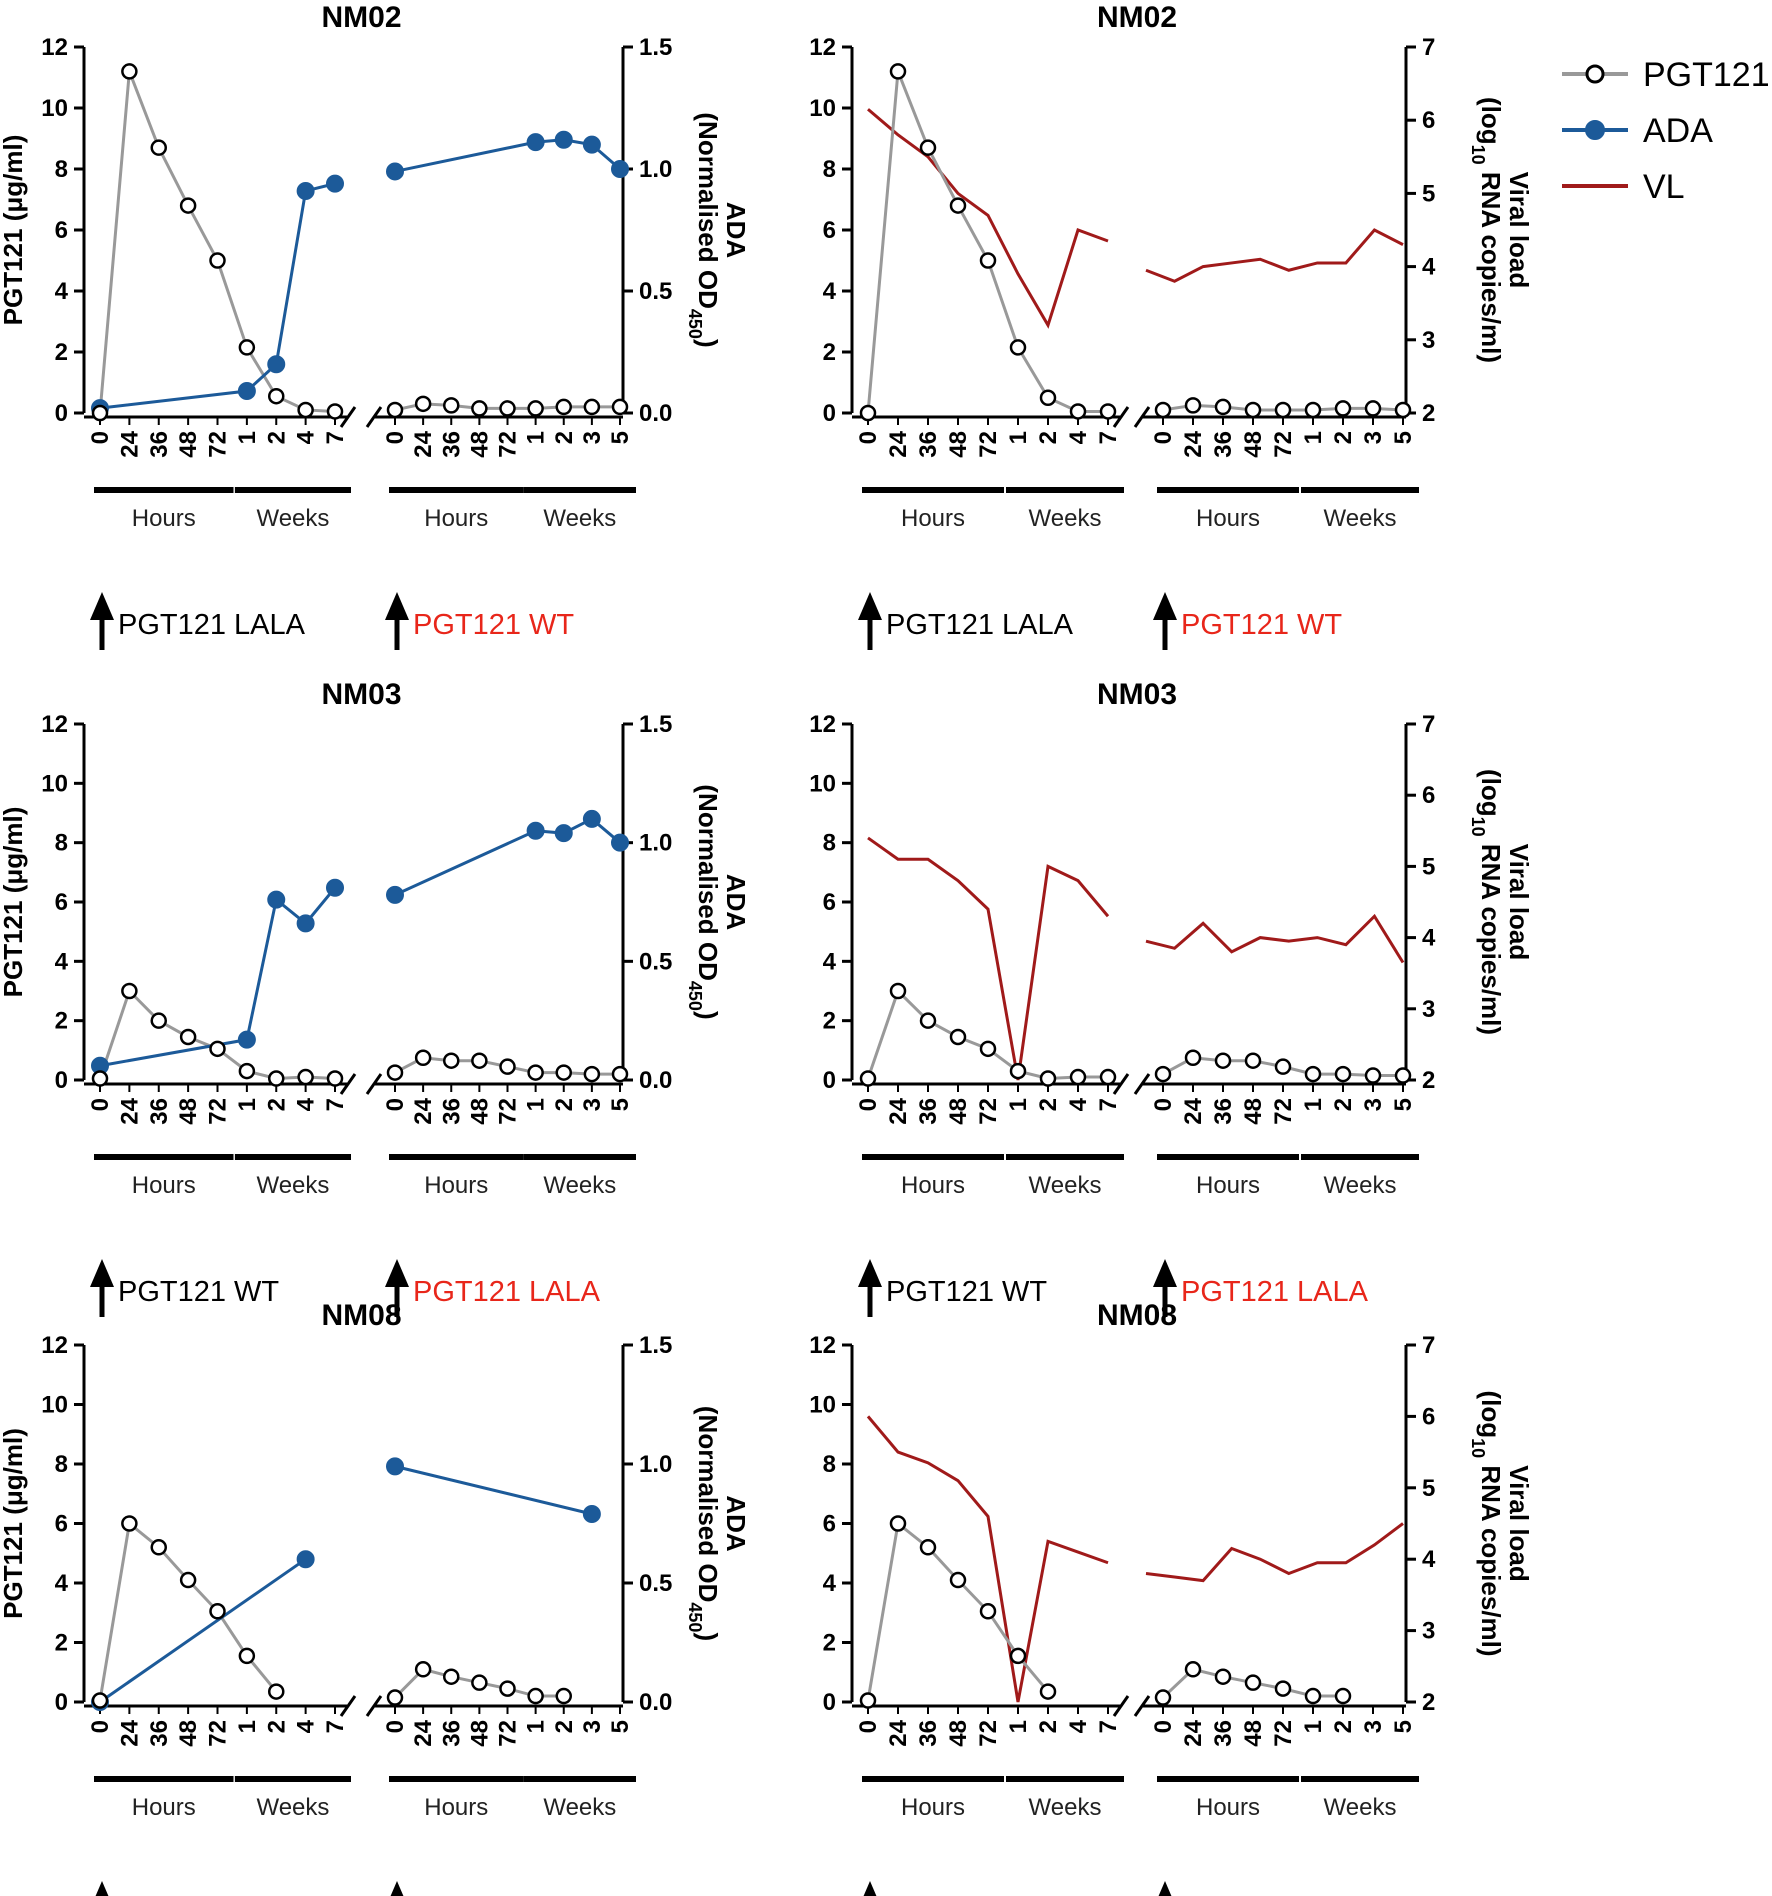  What do you see at coordinates (592, 1726) in the screenshot?
I see `x-tick-label: 3` at bounding box center [592, 1726].